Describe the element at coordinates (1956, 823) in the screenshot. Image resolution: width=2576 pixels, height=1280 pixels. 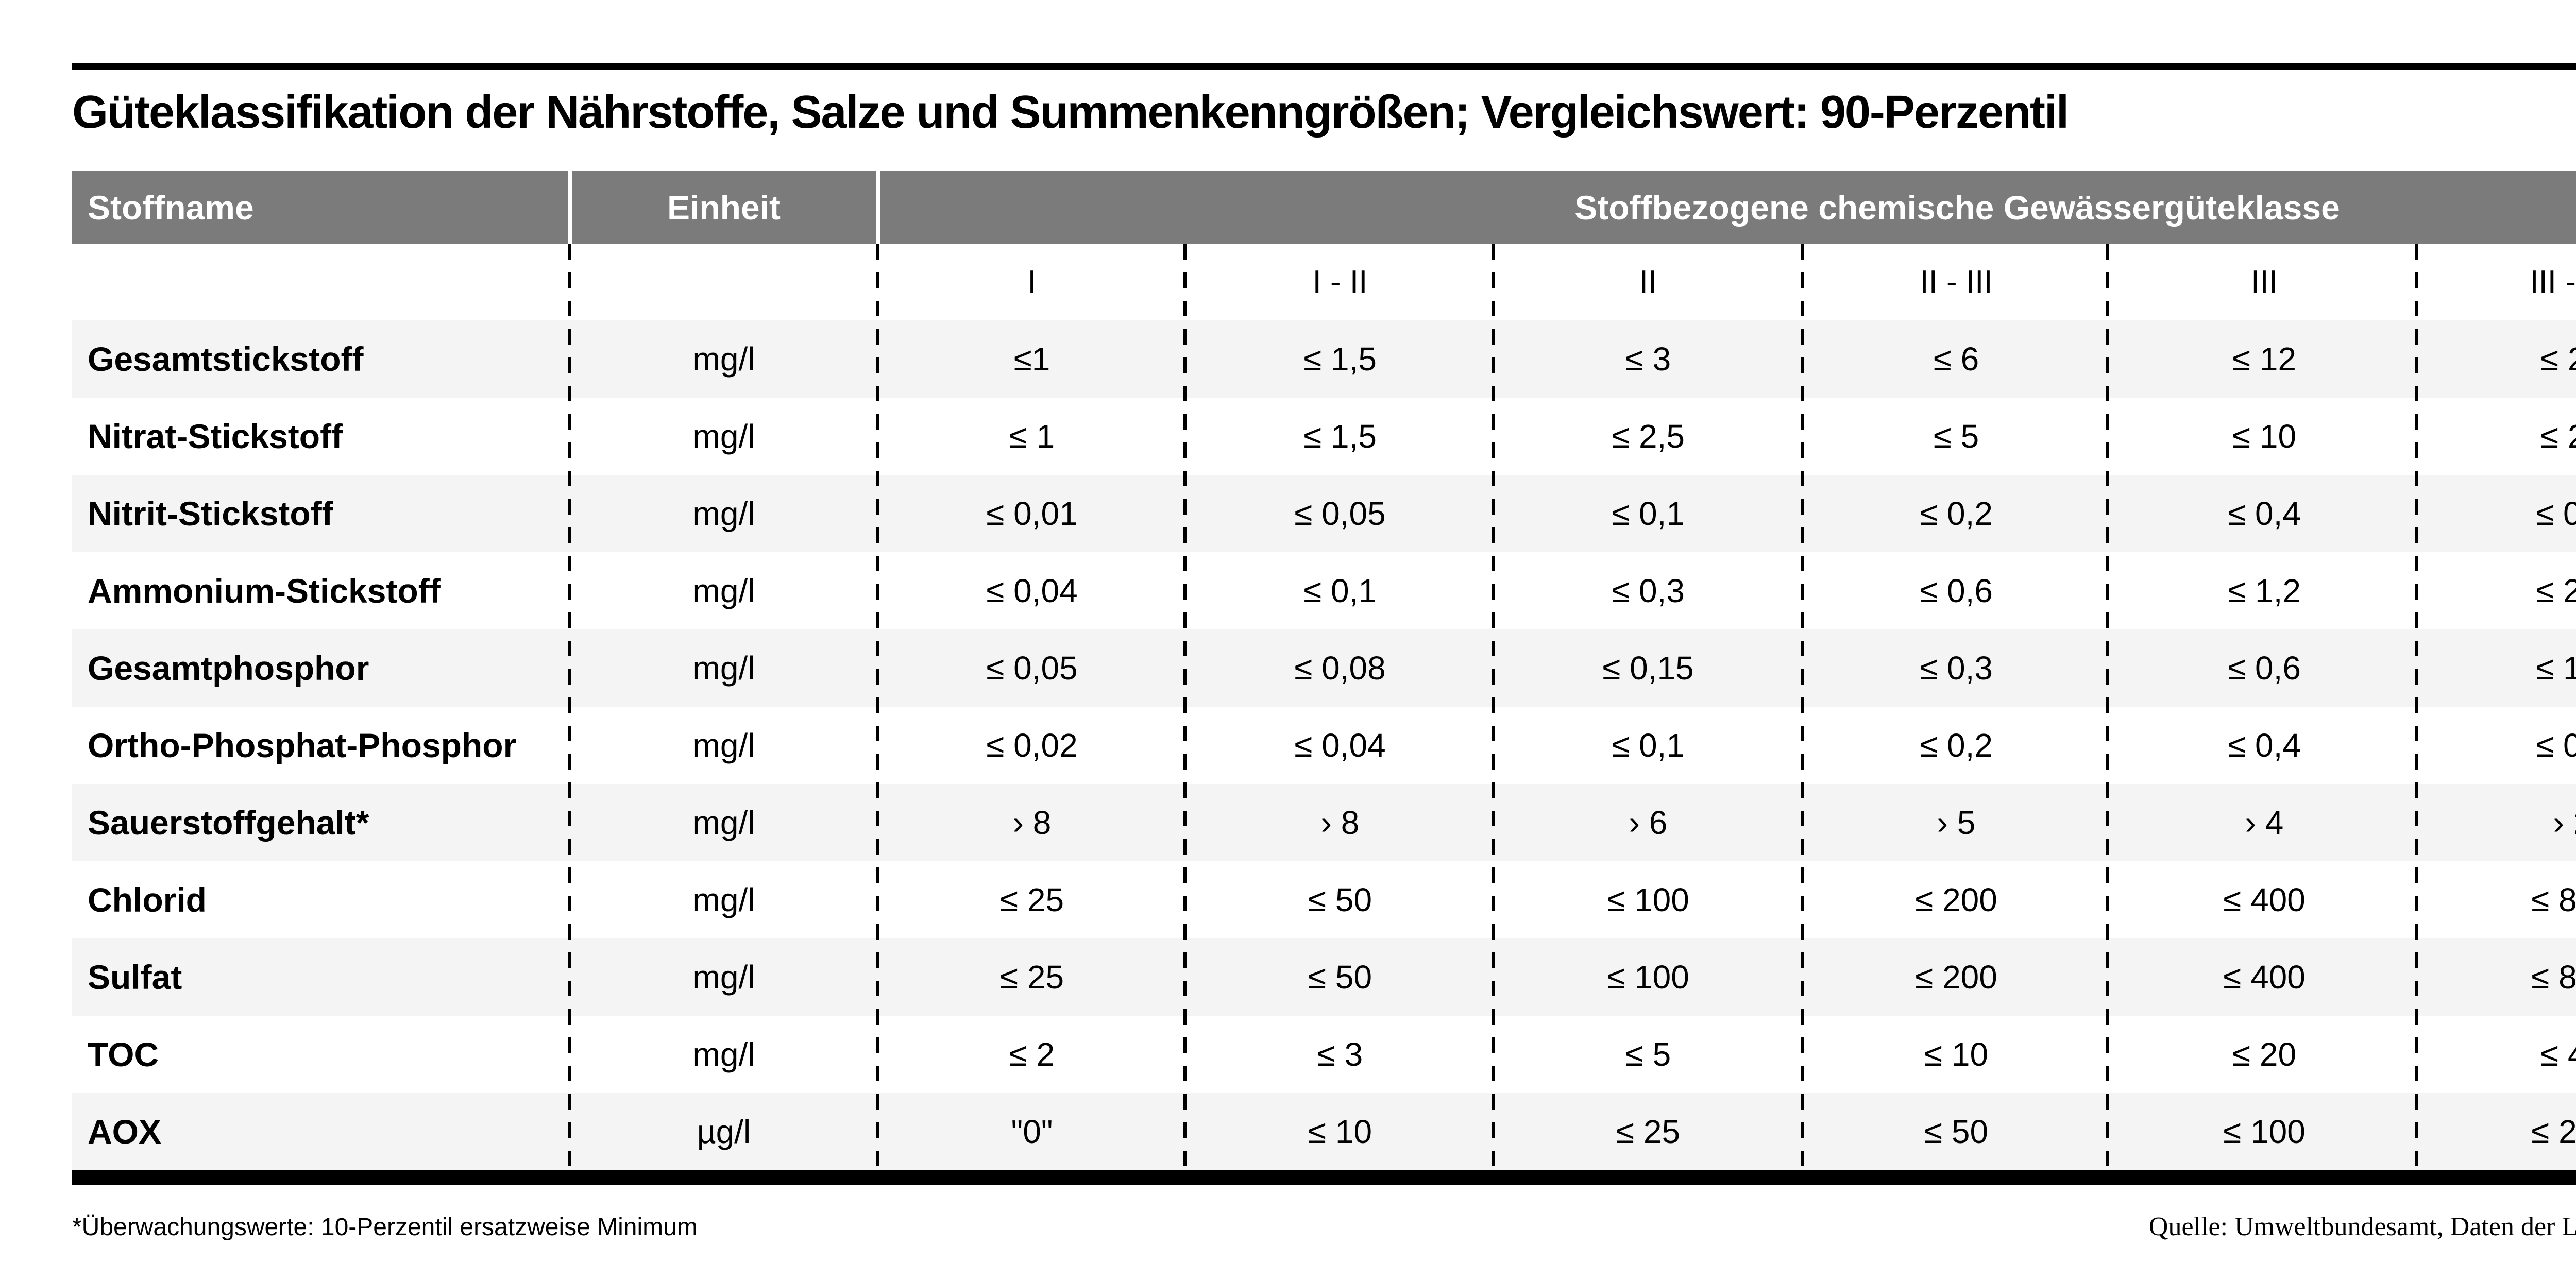
I see `value-cell: › 5` at that location.